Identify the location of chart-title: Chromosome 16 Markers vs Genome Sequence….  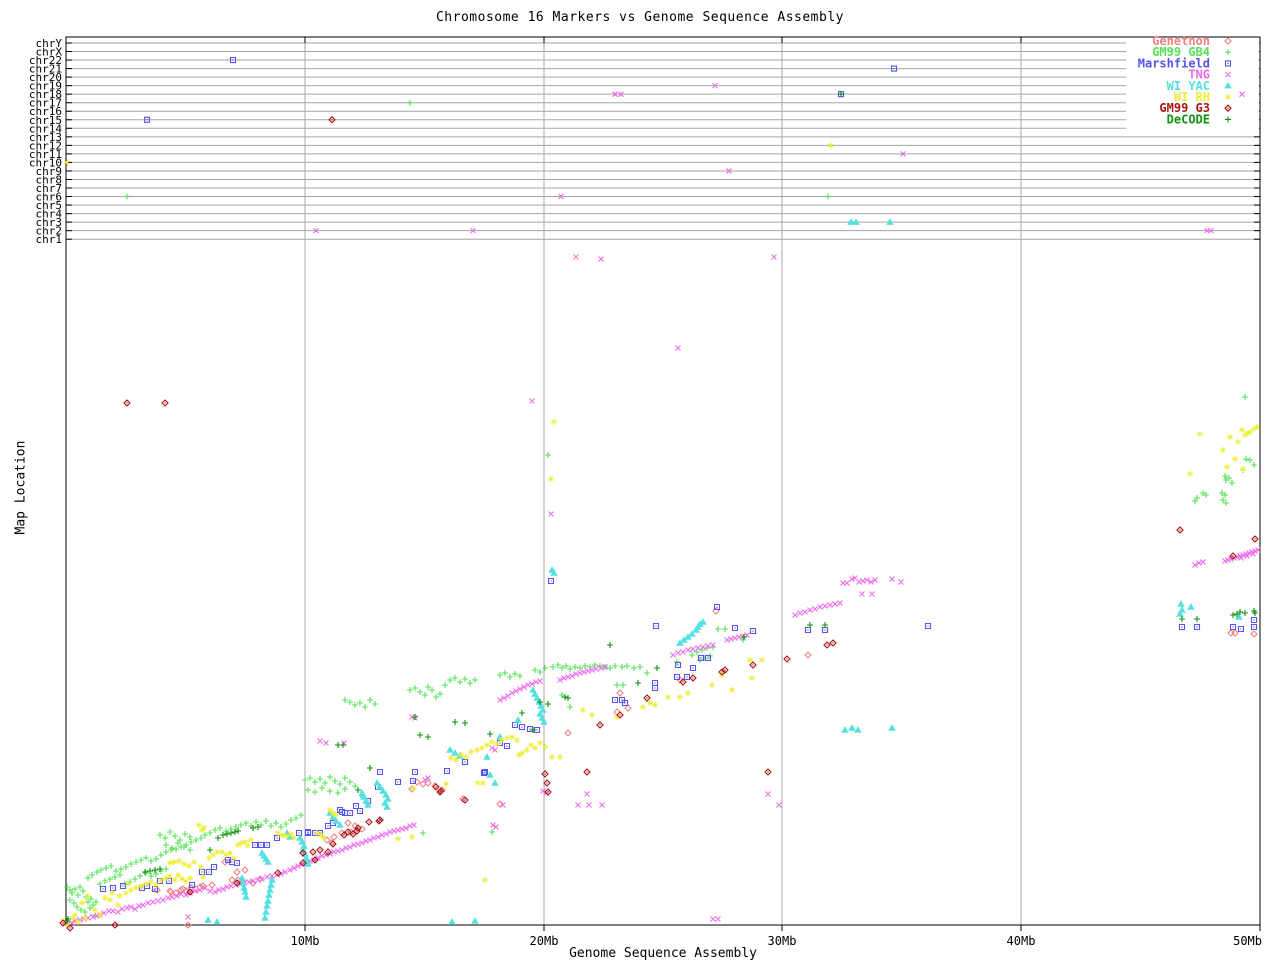
(639, 17).